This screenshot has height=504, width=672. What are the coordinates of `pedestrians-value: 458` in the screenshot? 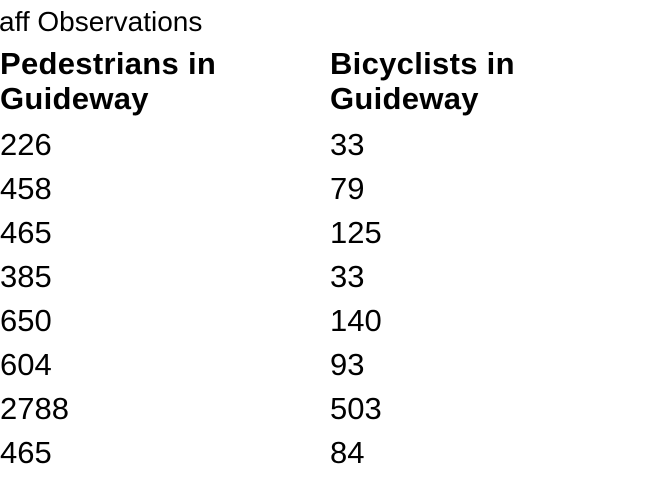 It's located at (26, 188).